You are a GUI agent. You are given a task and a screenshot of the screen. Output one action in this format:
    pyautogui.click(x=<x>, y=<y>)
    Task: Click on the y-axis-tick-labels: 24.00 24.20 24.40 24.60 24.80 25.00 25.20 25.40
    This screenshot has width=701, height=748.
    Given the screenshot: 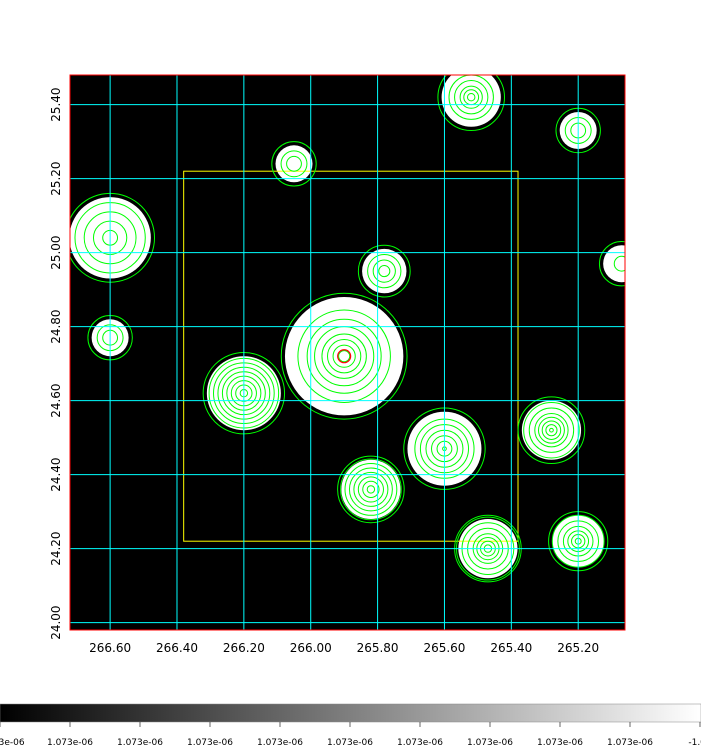 What is the action you would take?
    pyautogui.click(x=56, y=363)
    